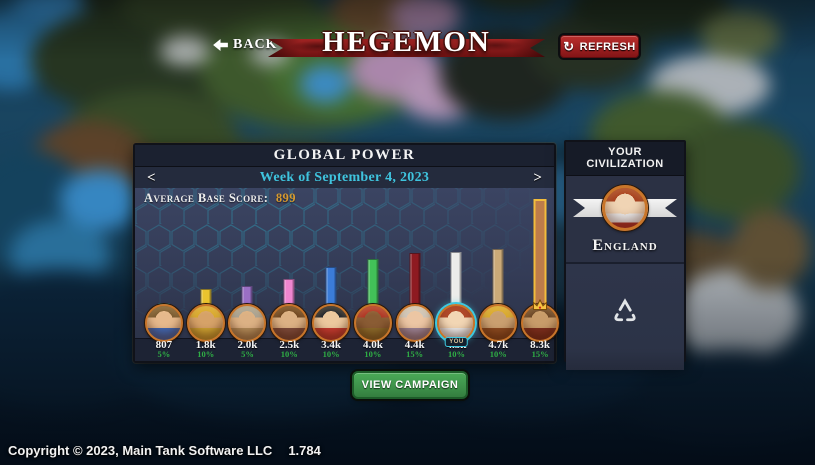 The width and height of the screenshot is (815, 465). What do you see at coordinates (537, 177) in the screenshot?
I see `next-week-button: >` at bounding box center [537, 177].